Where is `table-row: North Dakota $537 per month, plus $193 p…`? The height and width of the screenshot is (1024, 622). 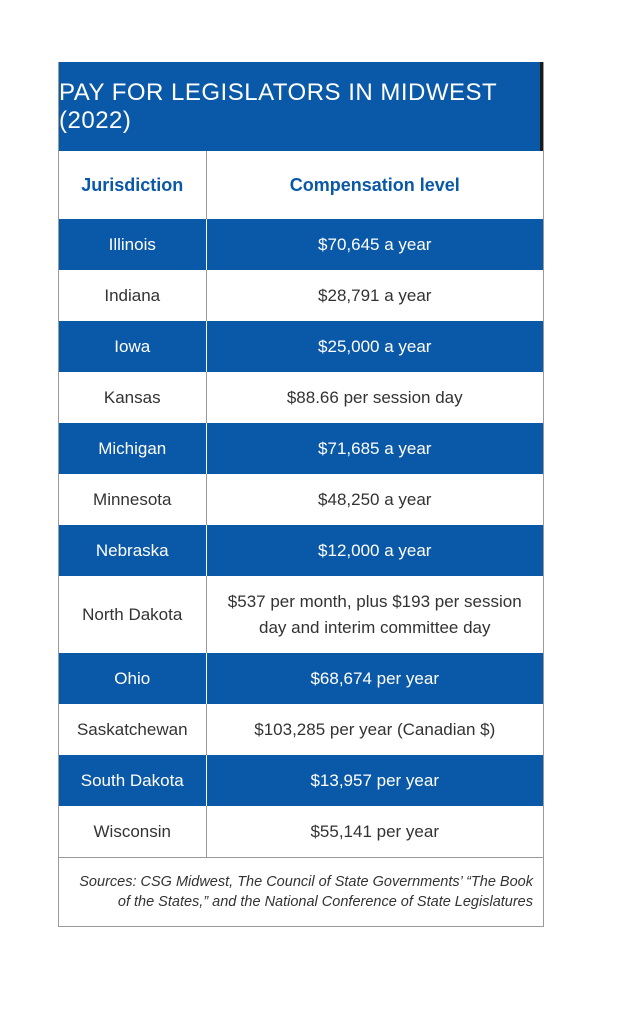 table-row: North Dakota $537 per month, plus $193 p… is located at coordinates (301, 614).